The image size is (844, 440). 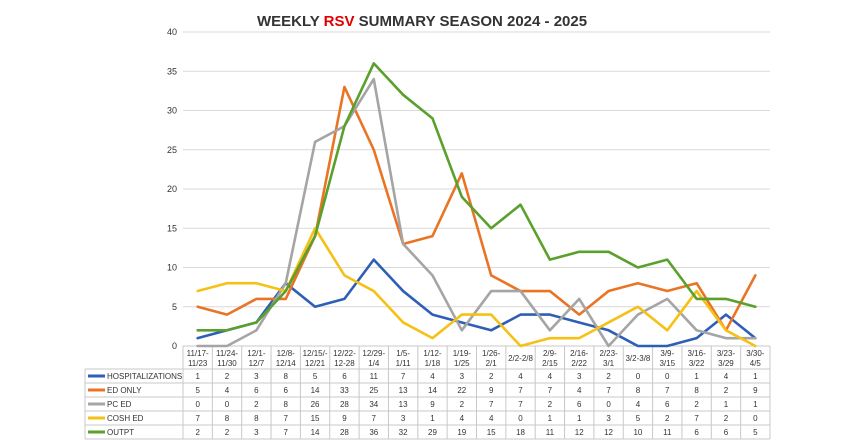 I want to click on x-tick-label: 1/4, so click(x=374, y=363).